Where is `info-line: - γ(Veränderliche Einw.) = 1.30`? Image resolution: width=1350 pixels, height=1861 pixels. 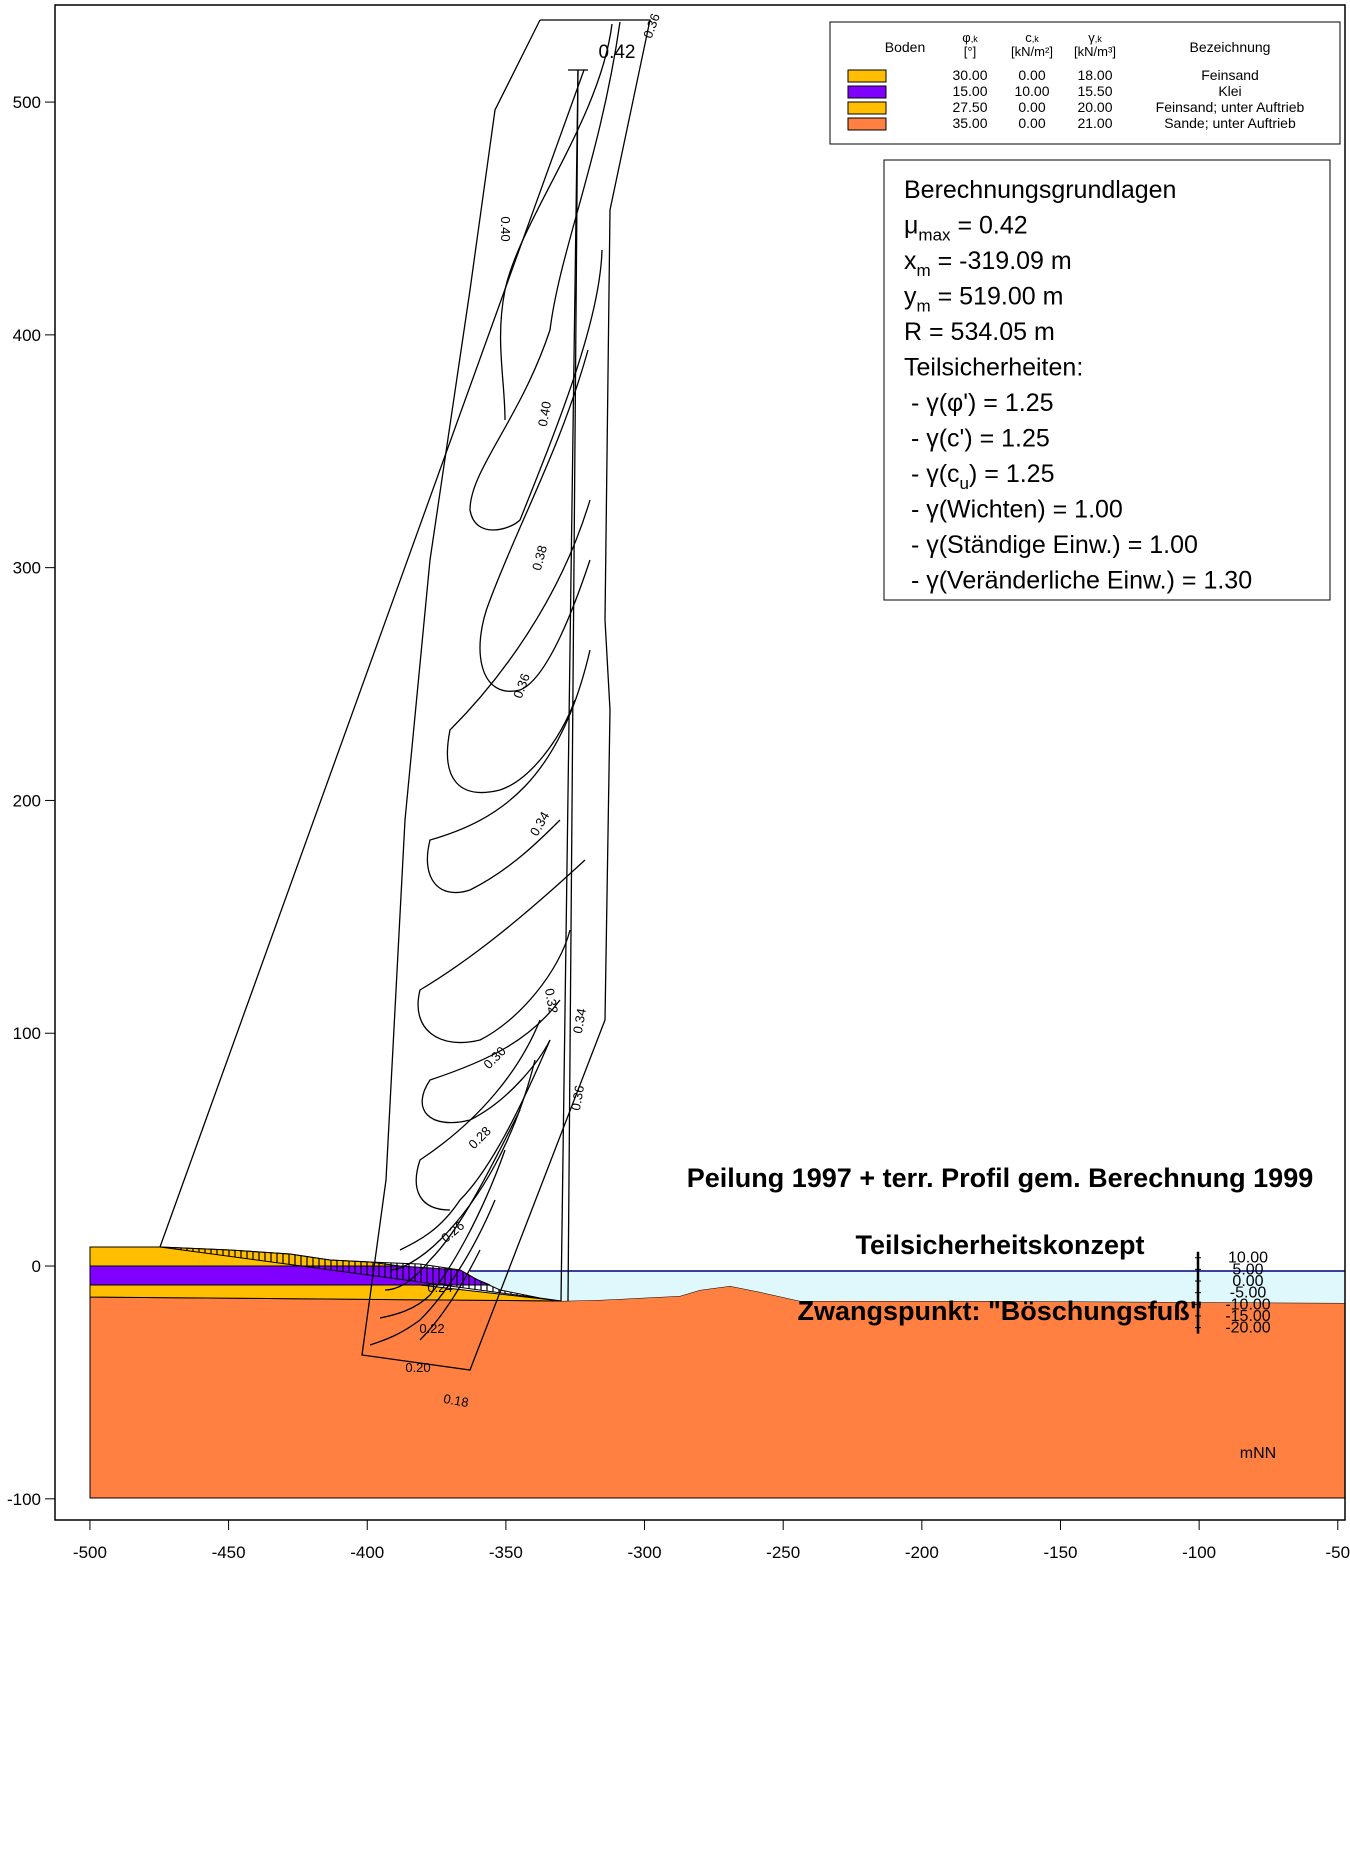 info-line: - γ(Veränderliche Einw.) = 1.30 is located at coordinates (1078, 581).